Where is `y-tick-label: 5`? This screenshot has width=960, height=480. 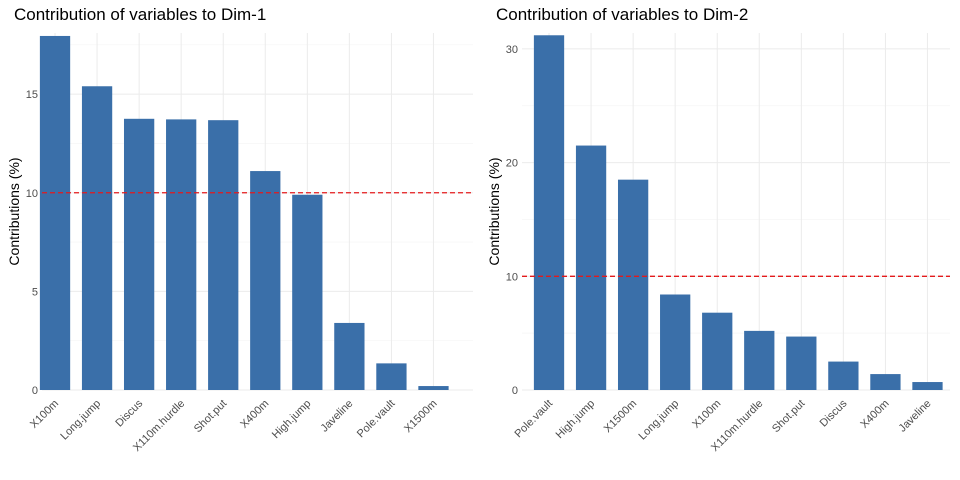
y-tick-label: 5 is located at coordinates (35, 292).